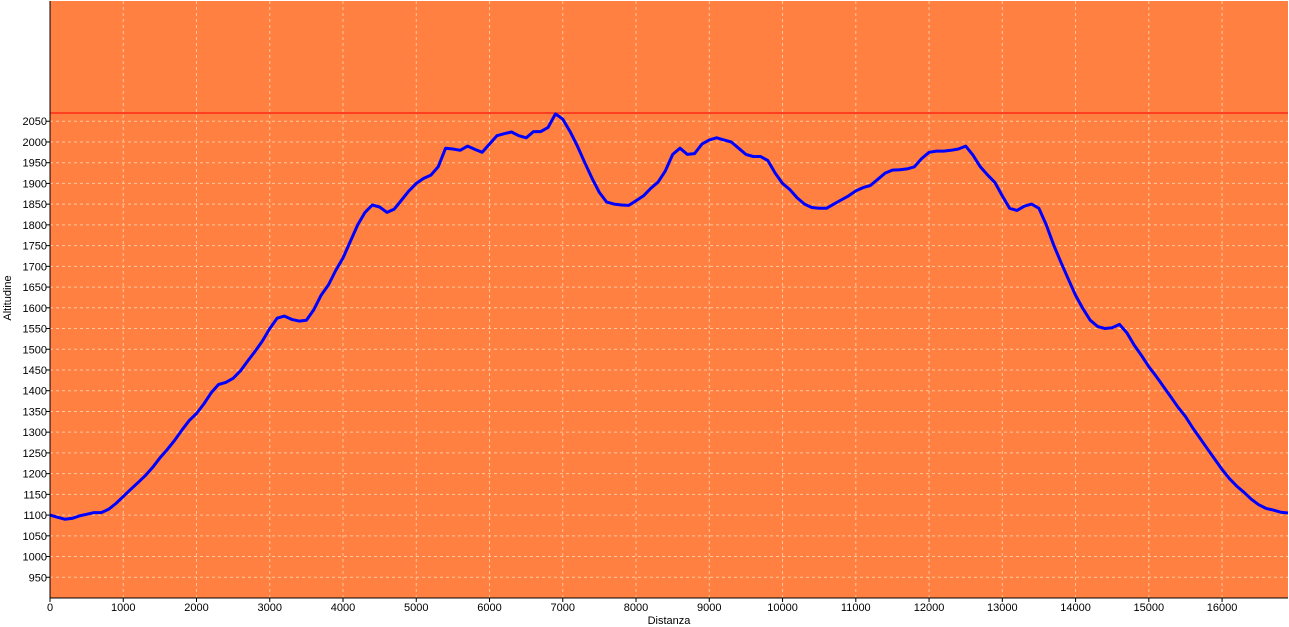  I want to click on y-tick-label: 1500, so click(35, 350).